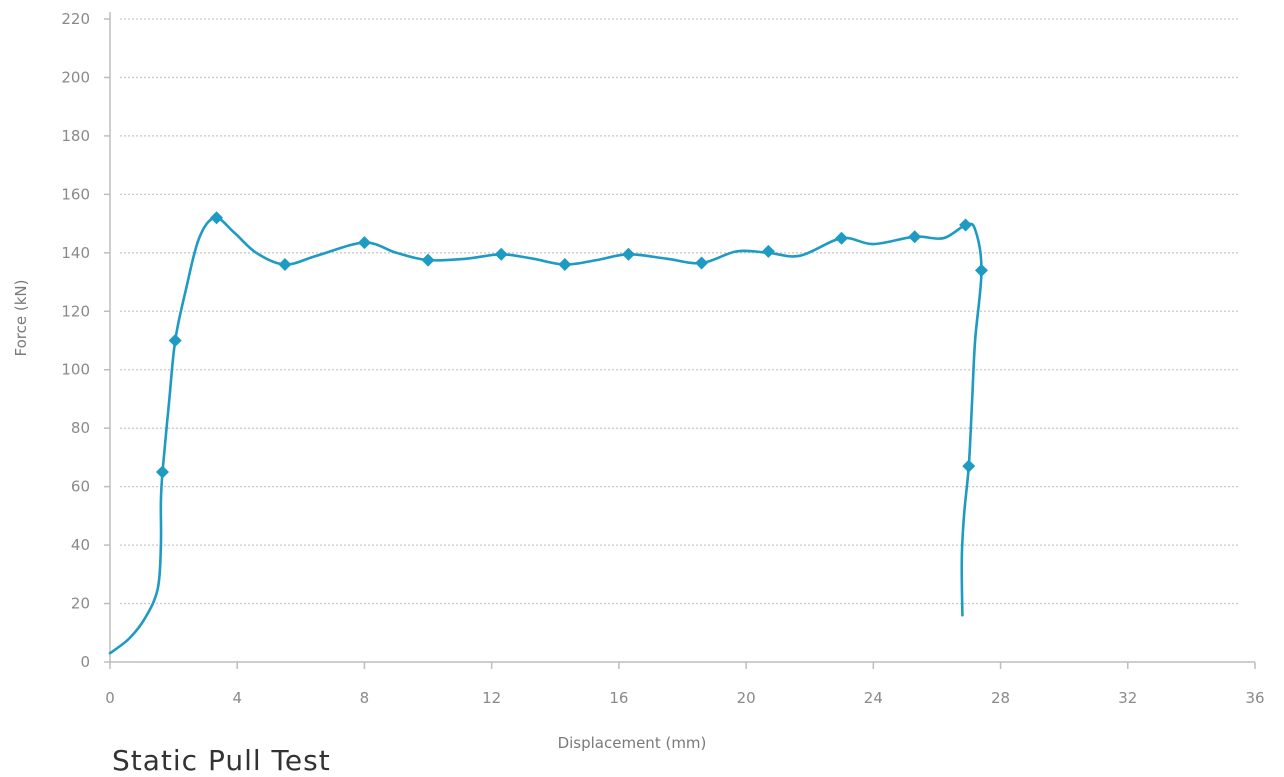  I want to click on x-tick-label-0: 0, so click(110, 698).